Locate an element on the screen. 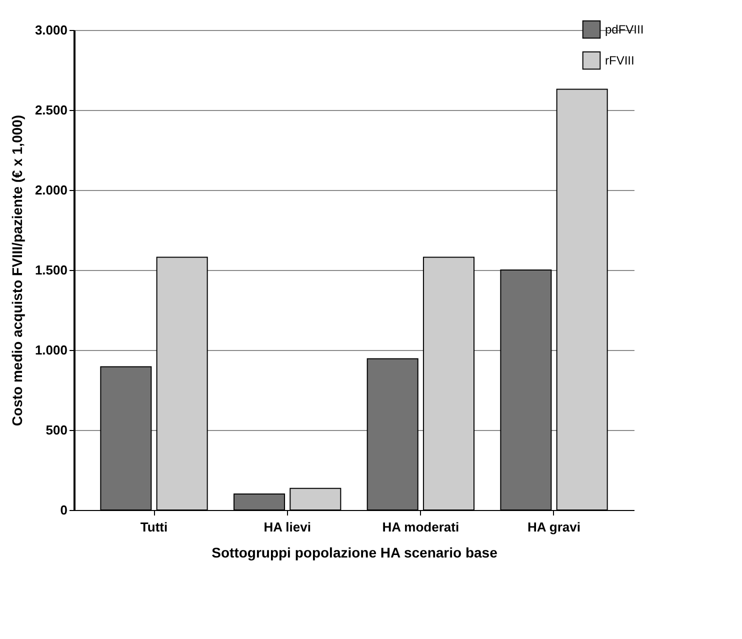 The image size is (742, 639). y-tick-label: 3.000 is located at coordinates (51, 30).